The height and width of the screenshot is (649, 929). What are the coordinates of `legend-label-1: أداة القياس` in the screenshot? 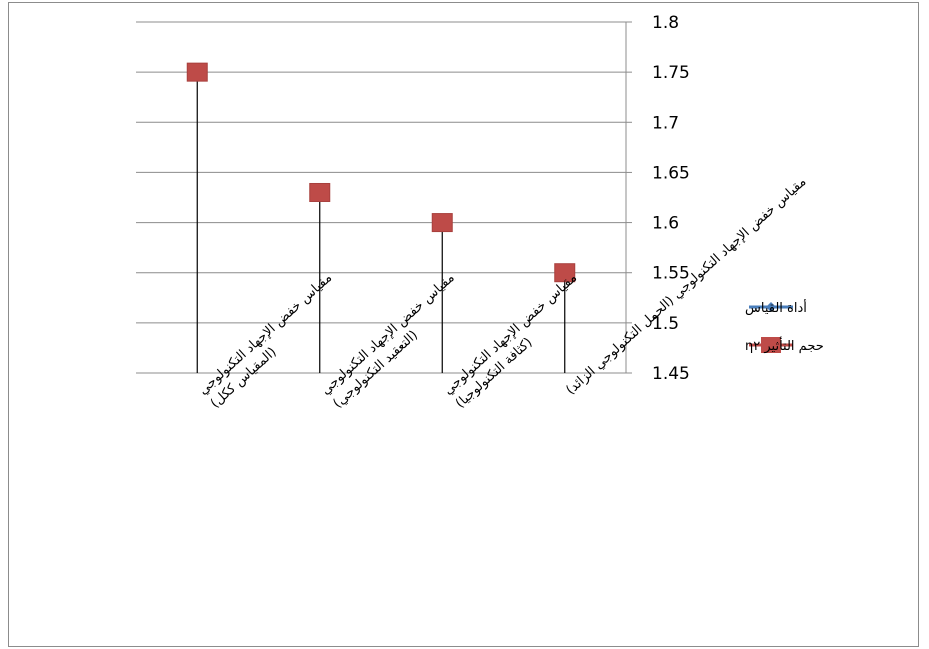 It's located at (776, 307).